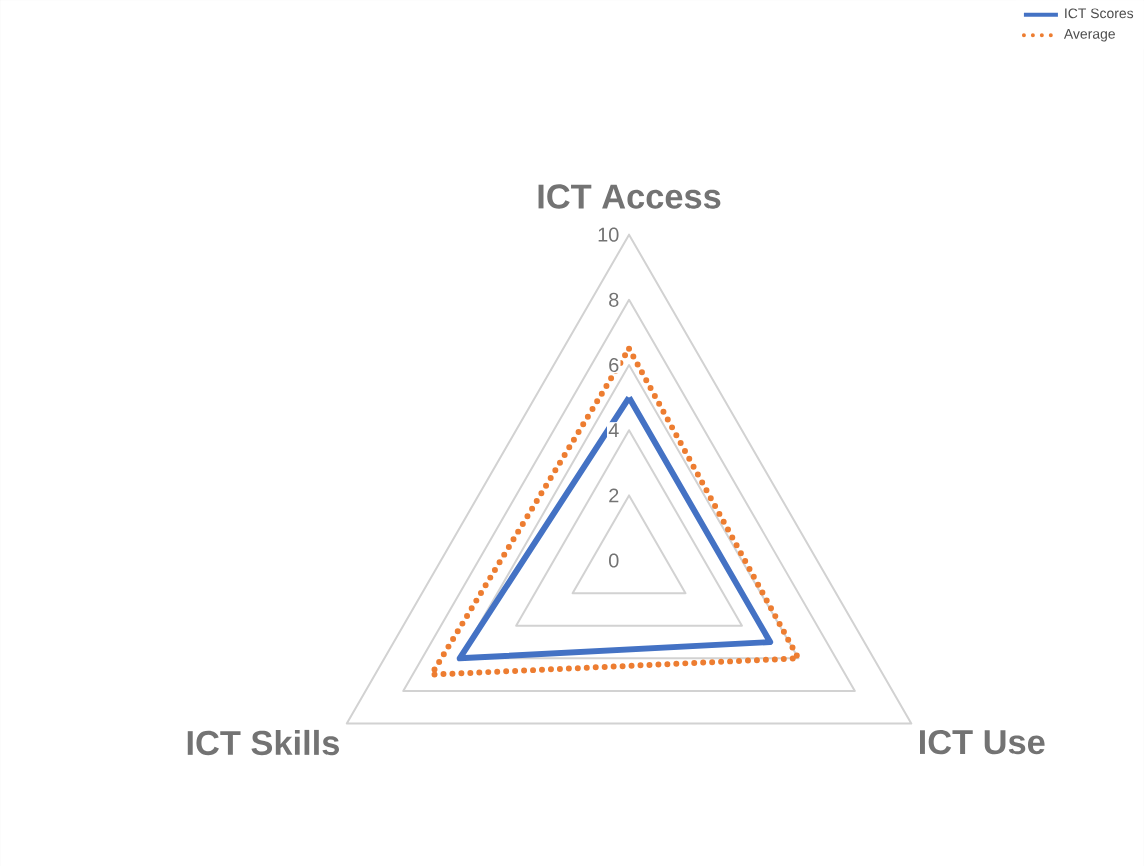  I want to click on y-tick-label: 2, so click(614, 494).